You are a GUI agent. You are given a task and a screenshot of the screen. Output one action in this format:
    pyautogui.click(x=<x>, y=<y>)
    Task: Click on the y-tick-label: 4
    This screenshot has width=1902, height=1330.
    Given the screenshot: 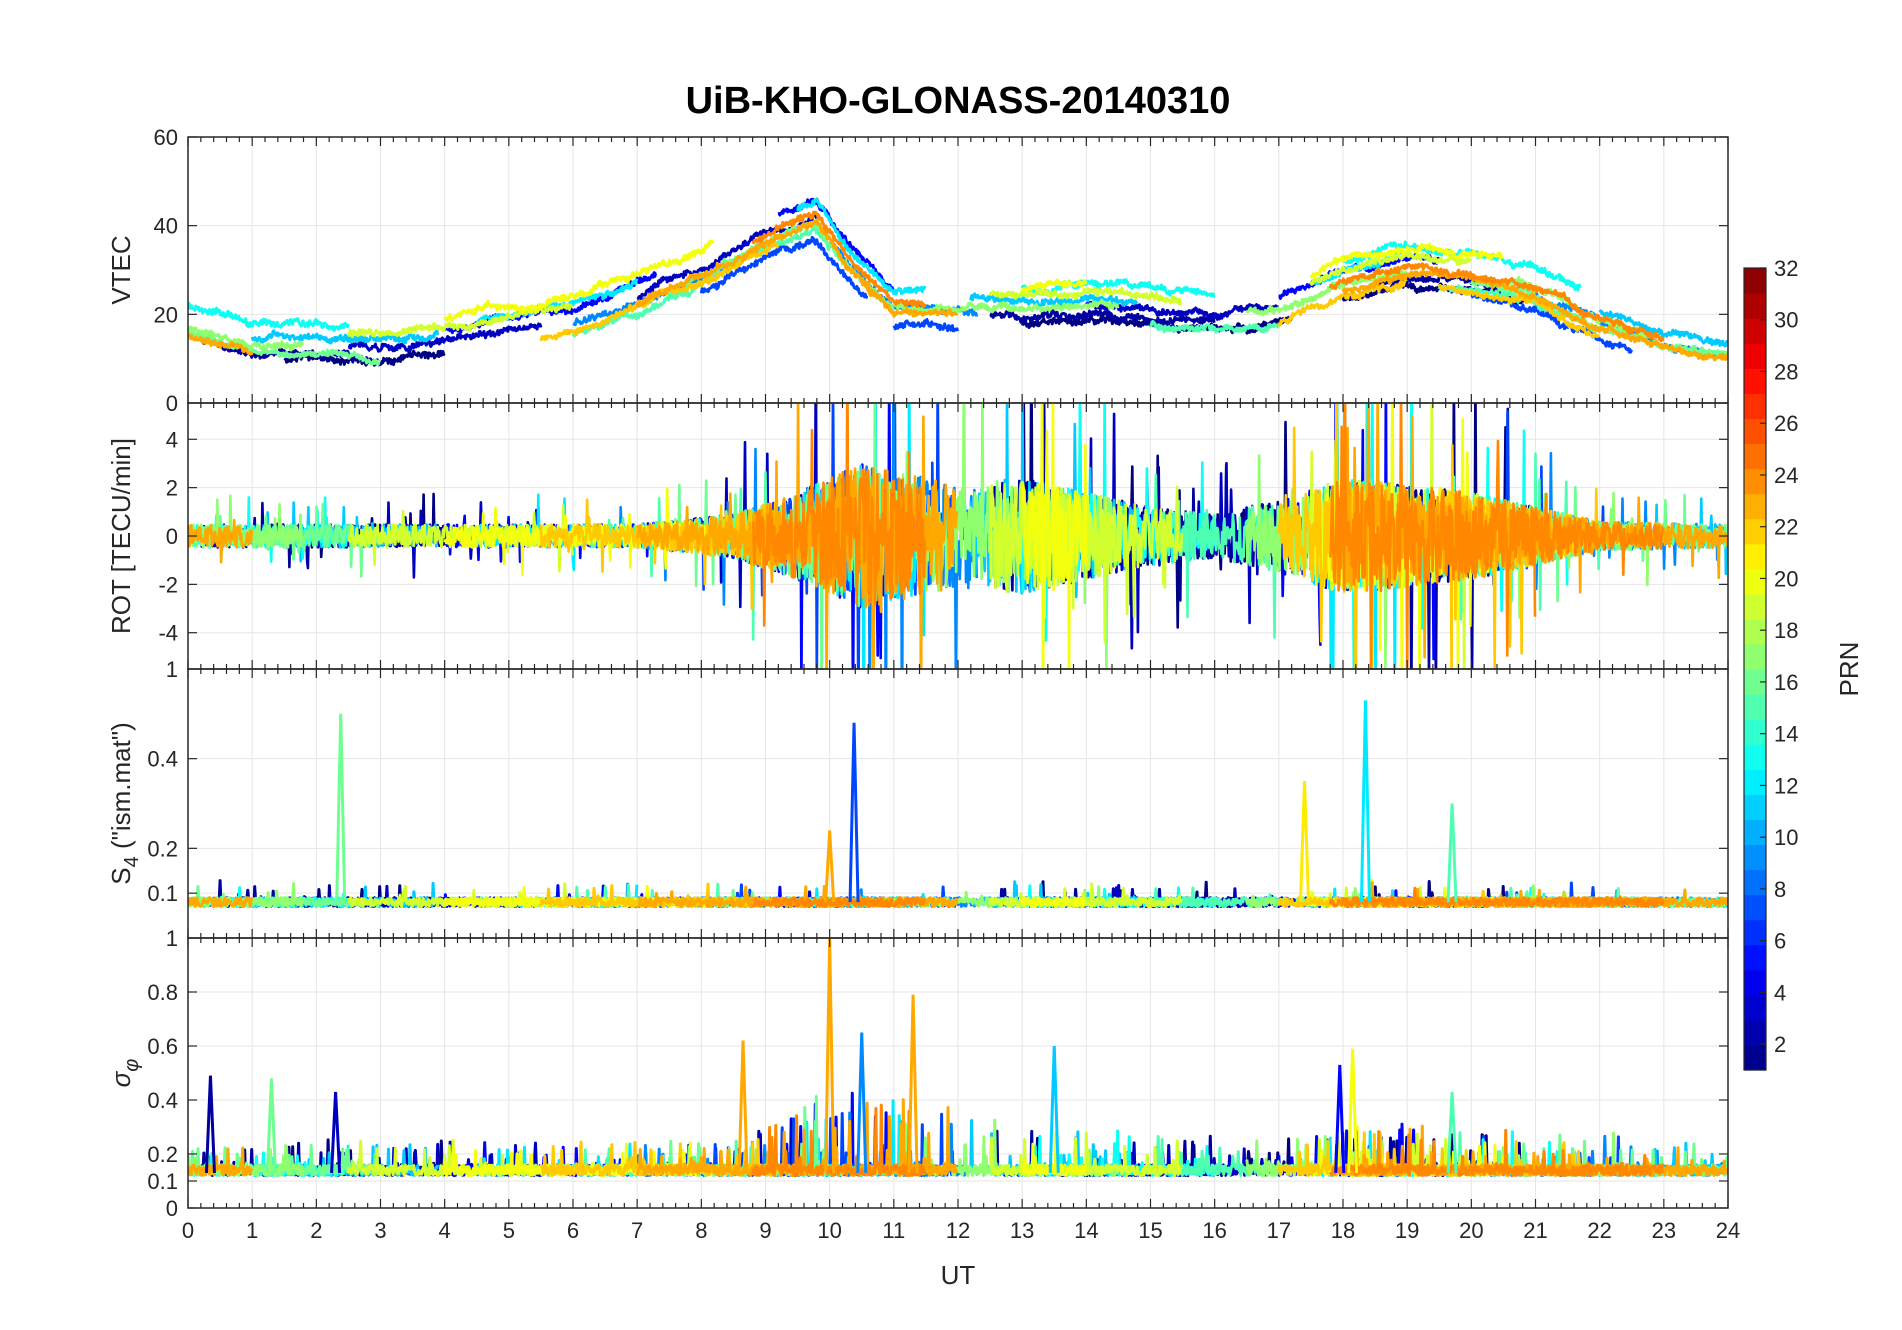 What is the action you would take?
    pyautogui.click(x=172, y=439)
    